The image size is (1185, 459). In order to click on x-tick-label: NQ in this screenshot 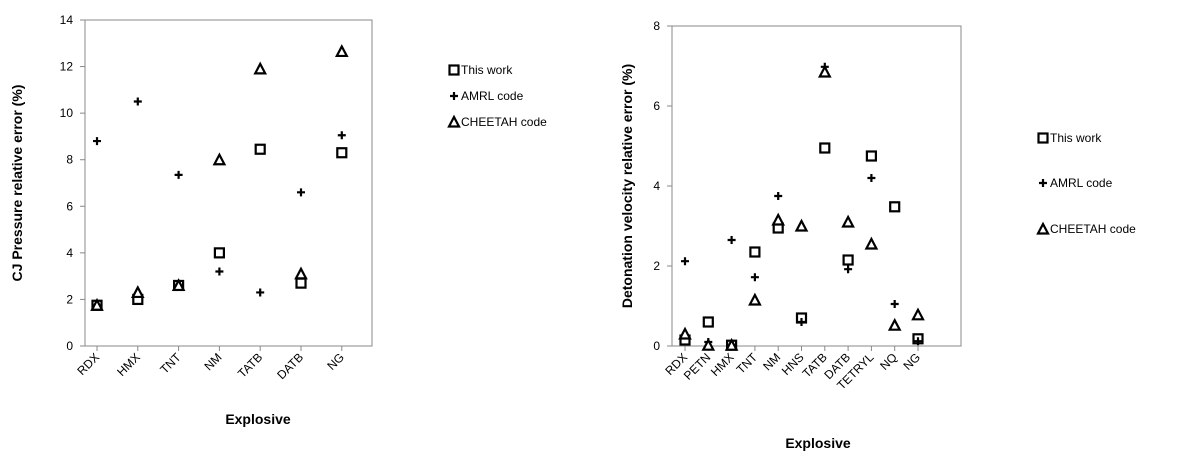, I will do `click(888, 361)`.